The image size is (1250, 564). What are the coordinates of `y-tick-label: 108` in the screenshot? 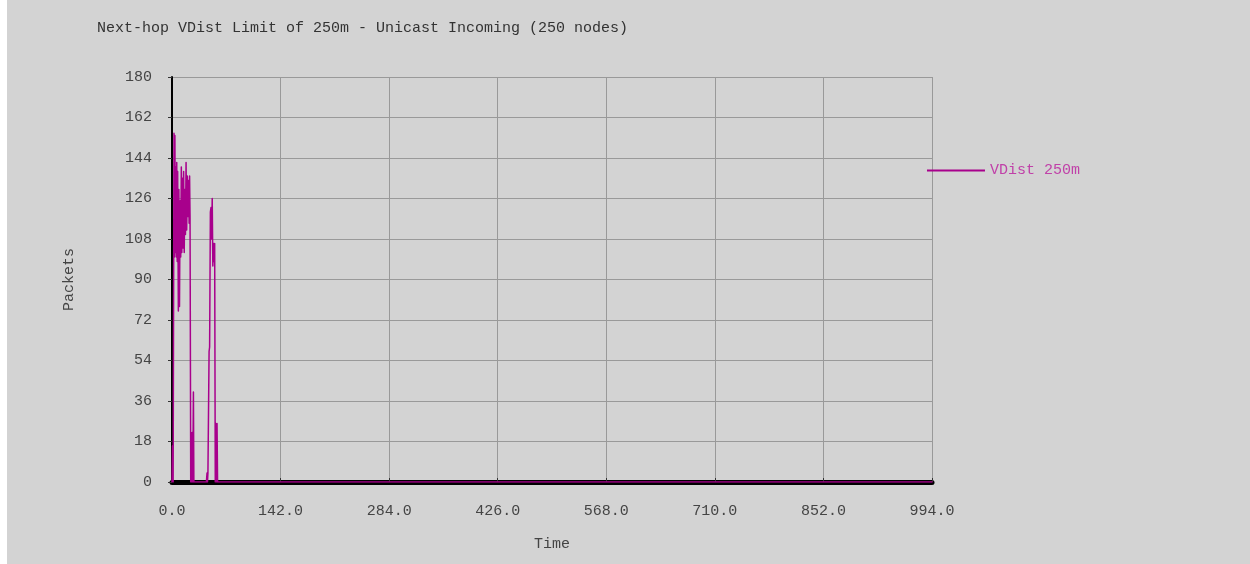 It's located at (138, 239).